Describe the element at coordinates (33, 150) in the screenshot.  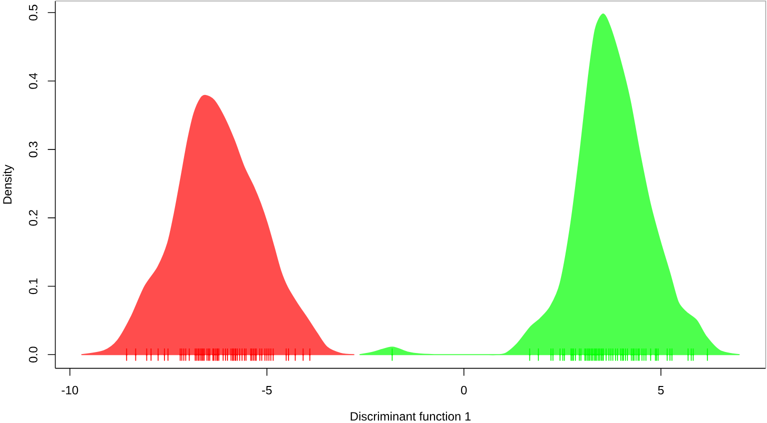
I see `y-tick-label: 0.3` at that location.